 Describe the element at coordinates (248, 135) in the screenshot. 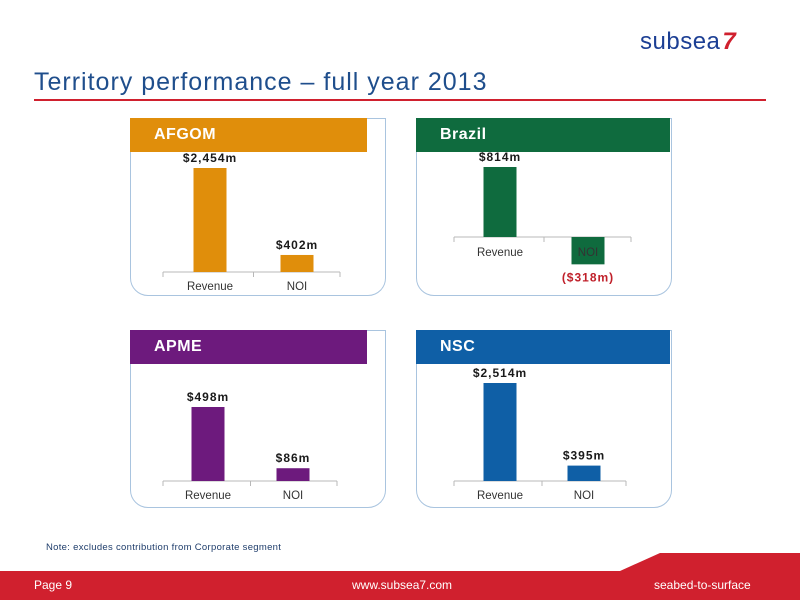

I see `panel-header-afgom: AFGOM` at that location.